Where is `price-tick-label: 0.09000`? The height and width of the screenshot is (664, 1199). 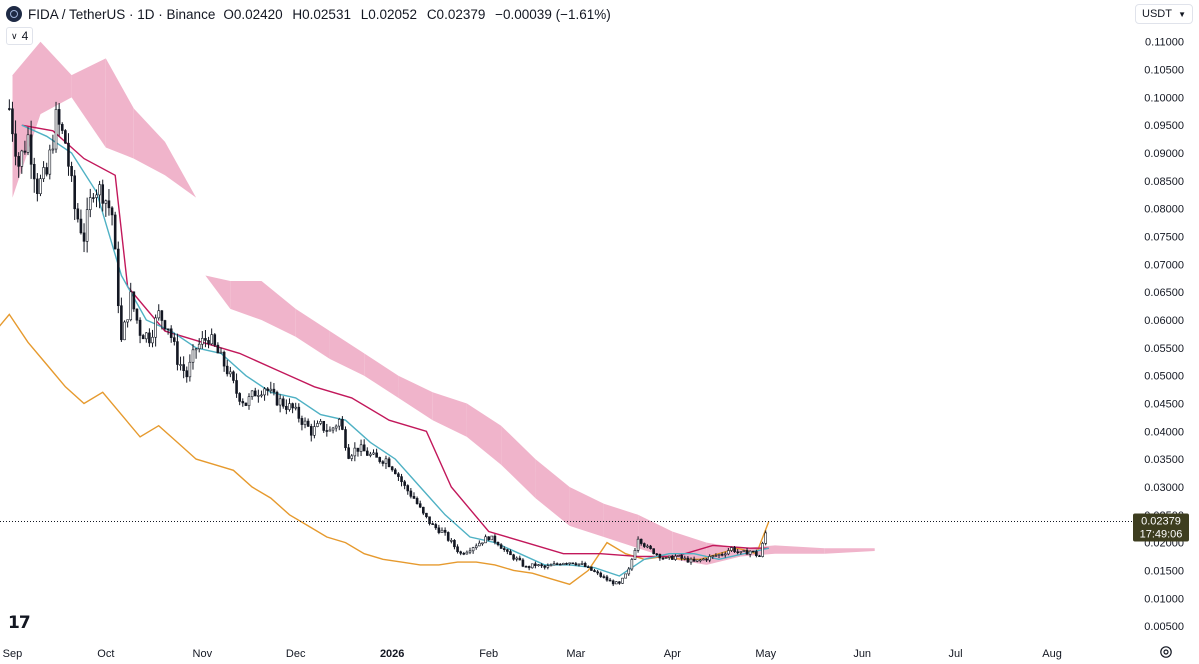
price-tick-label: 0.09000 is located at coordinates (1164, 154).